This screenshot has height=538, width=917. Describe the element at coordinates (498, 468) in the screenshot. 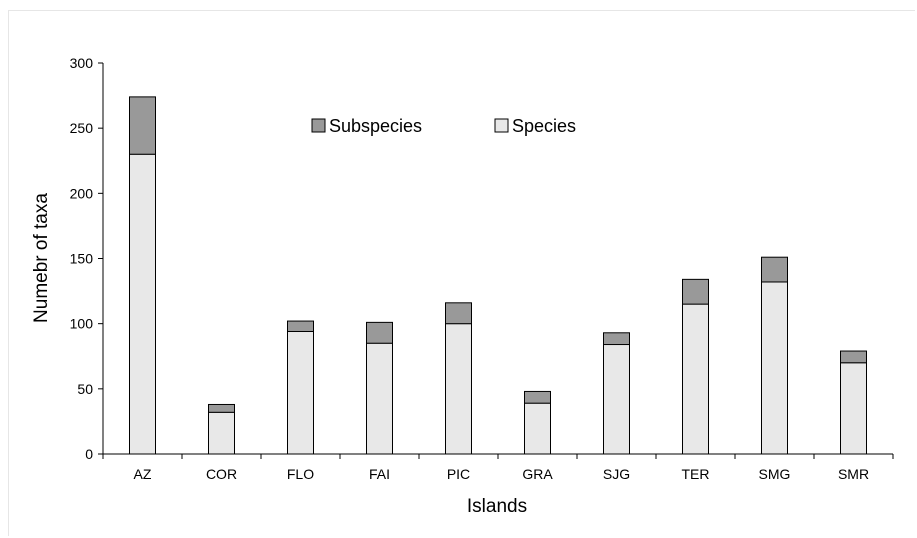

I see `x-ticks: AZ COR FLO FAI PIC GRA SJG TER SMG SMR` at that location.